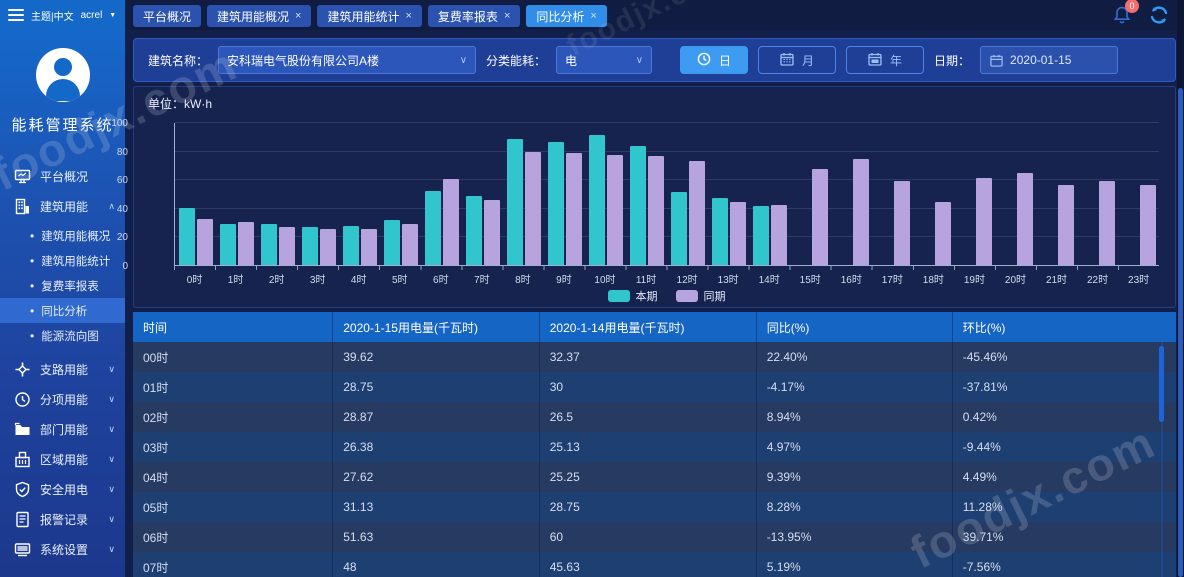  I want to click on period-button-日: 日, so click(714, 60).